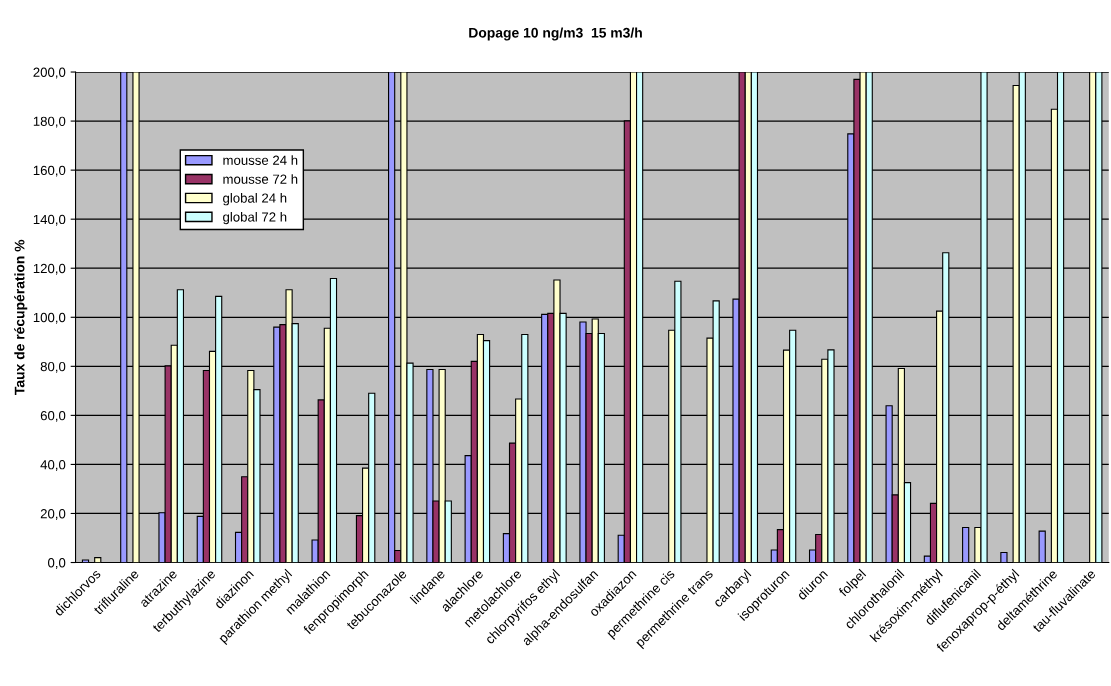 Image resolution: width=1111 pixels, height=686 pixels. Describe the element at coordinates (49, 220) in the screenshot. I see `y-tick-label: 140,0` at that location.